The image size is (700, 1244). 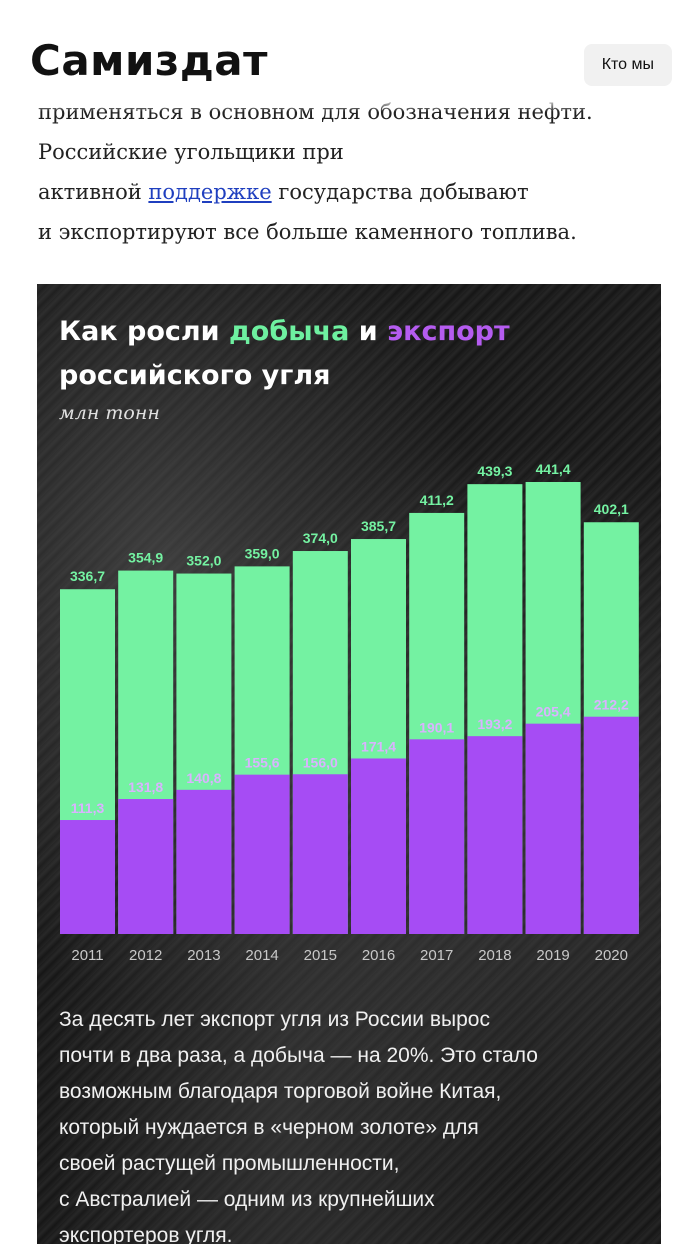 I want to click on production-value-label: 385,7, so click(x=378, y=526).